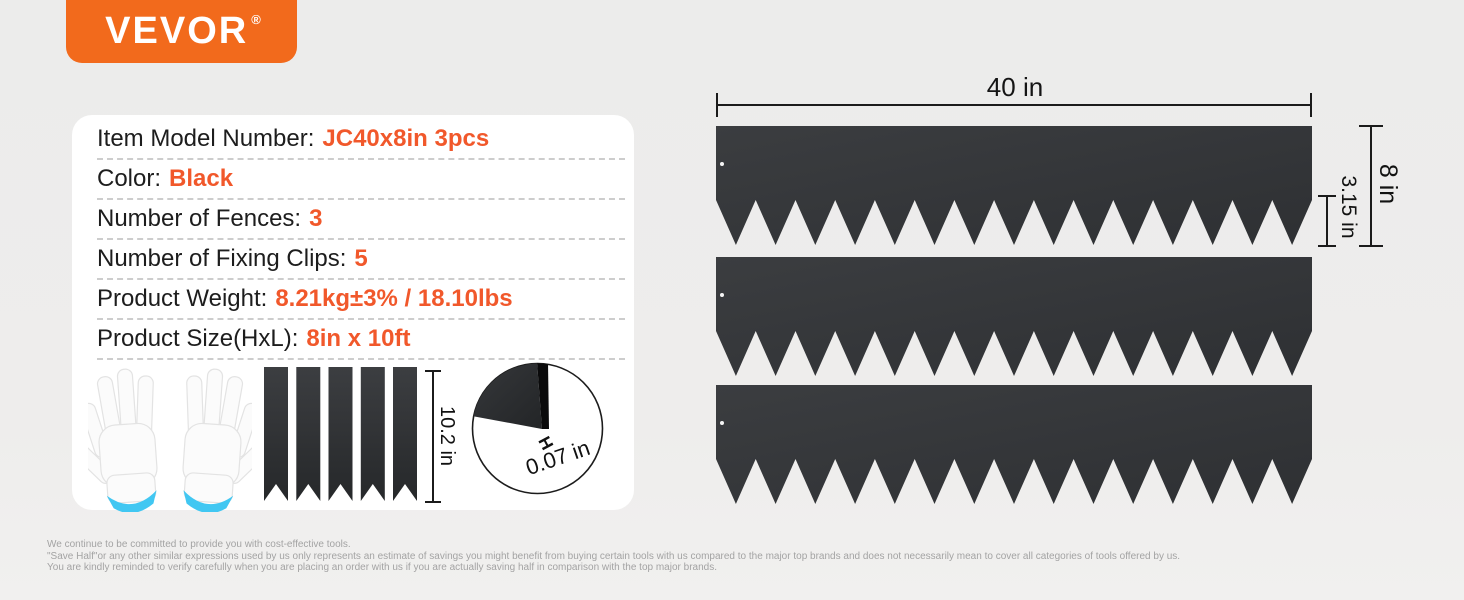 The height and width of the screenshot is (600, 1464). Describe the element at coordinates (1371, 186) in the screenshot. I see `height-bracket` at that location.